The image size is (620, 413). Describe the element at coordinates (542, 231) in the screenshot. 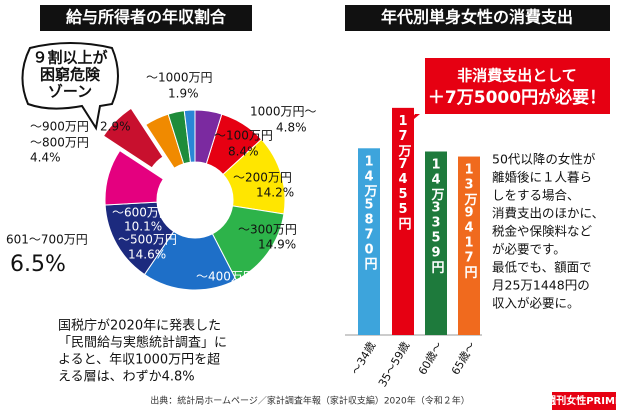

I see `note-line: 税金や保険料など` at that location.